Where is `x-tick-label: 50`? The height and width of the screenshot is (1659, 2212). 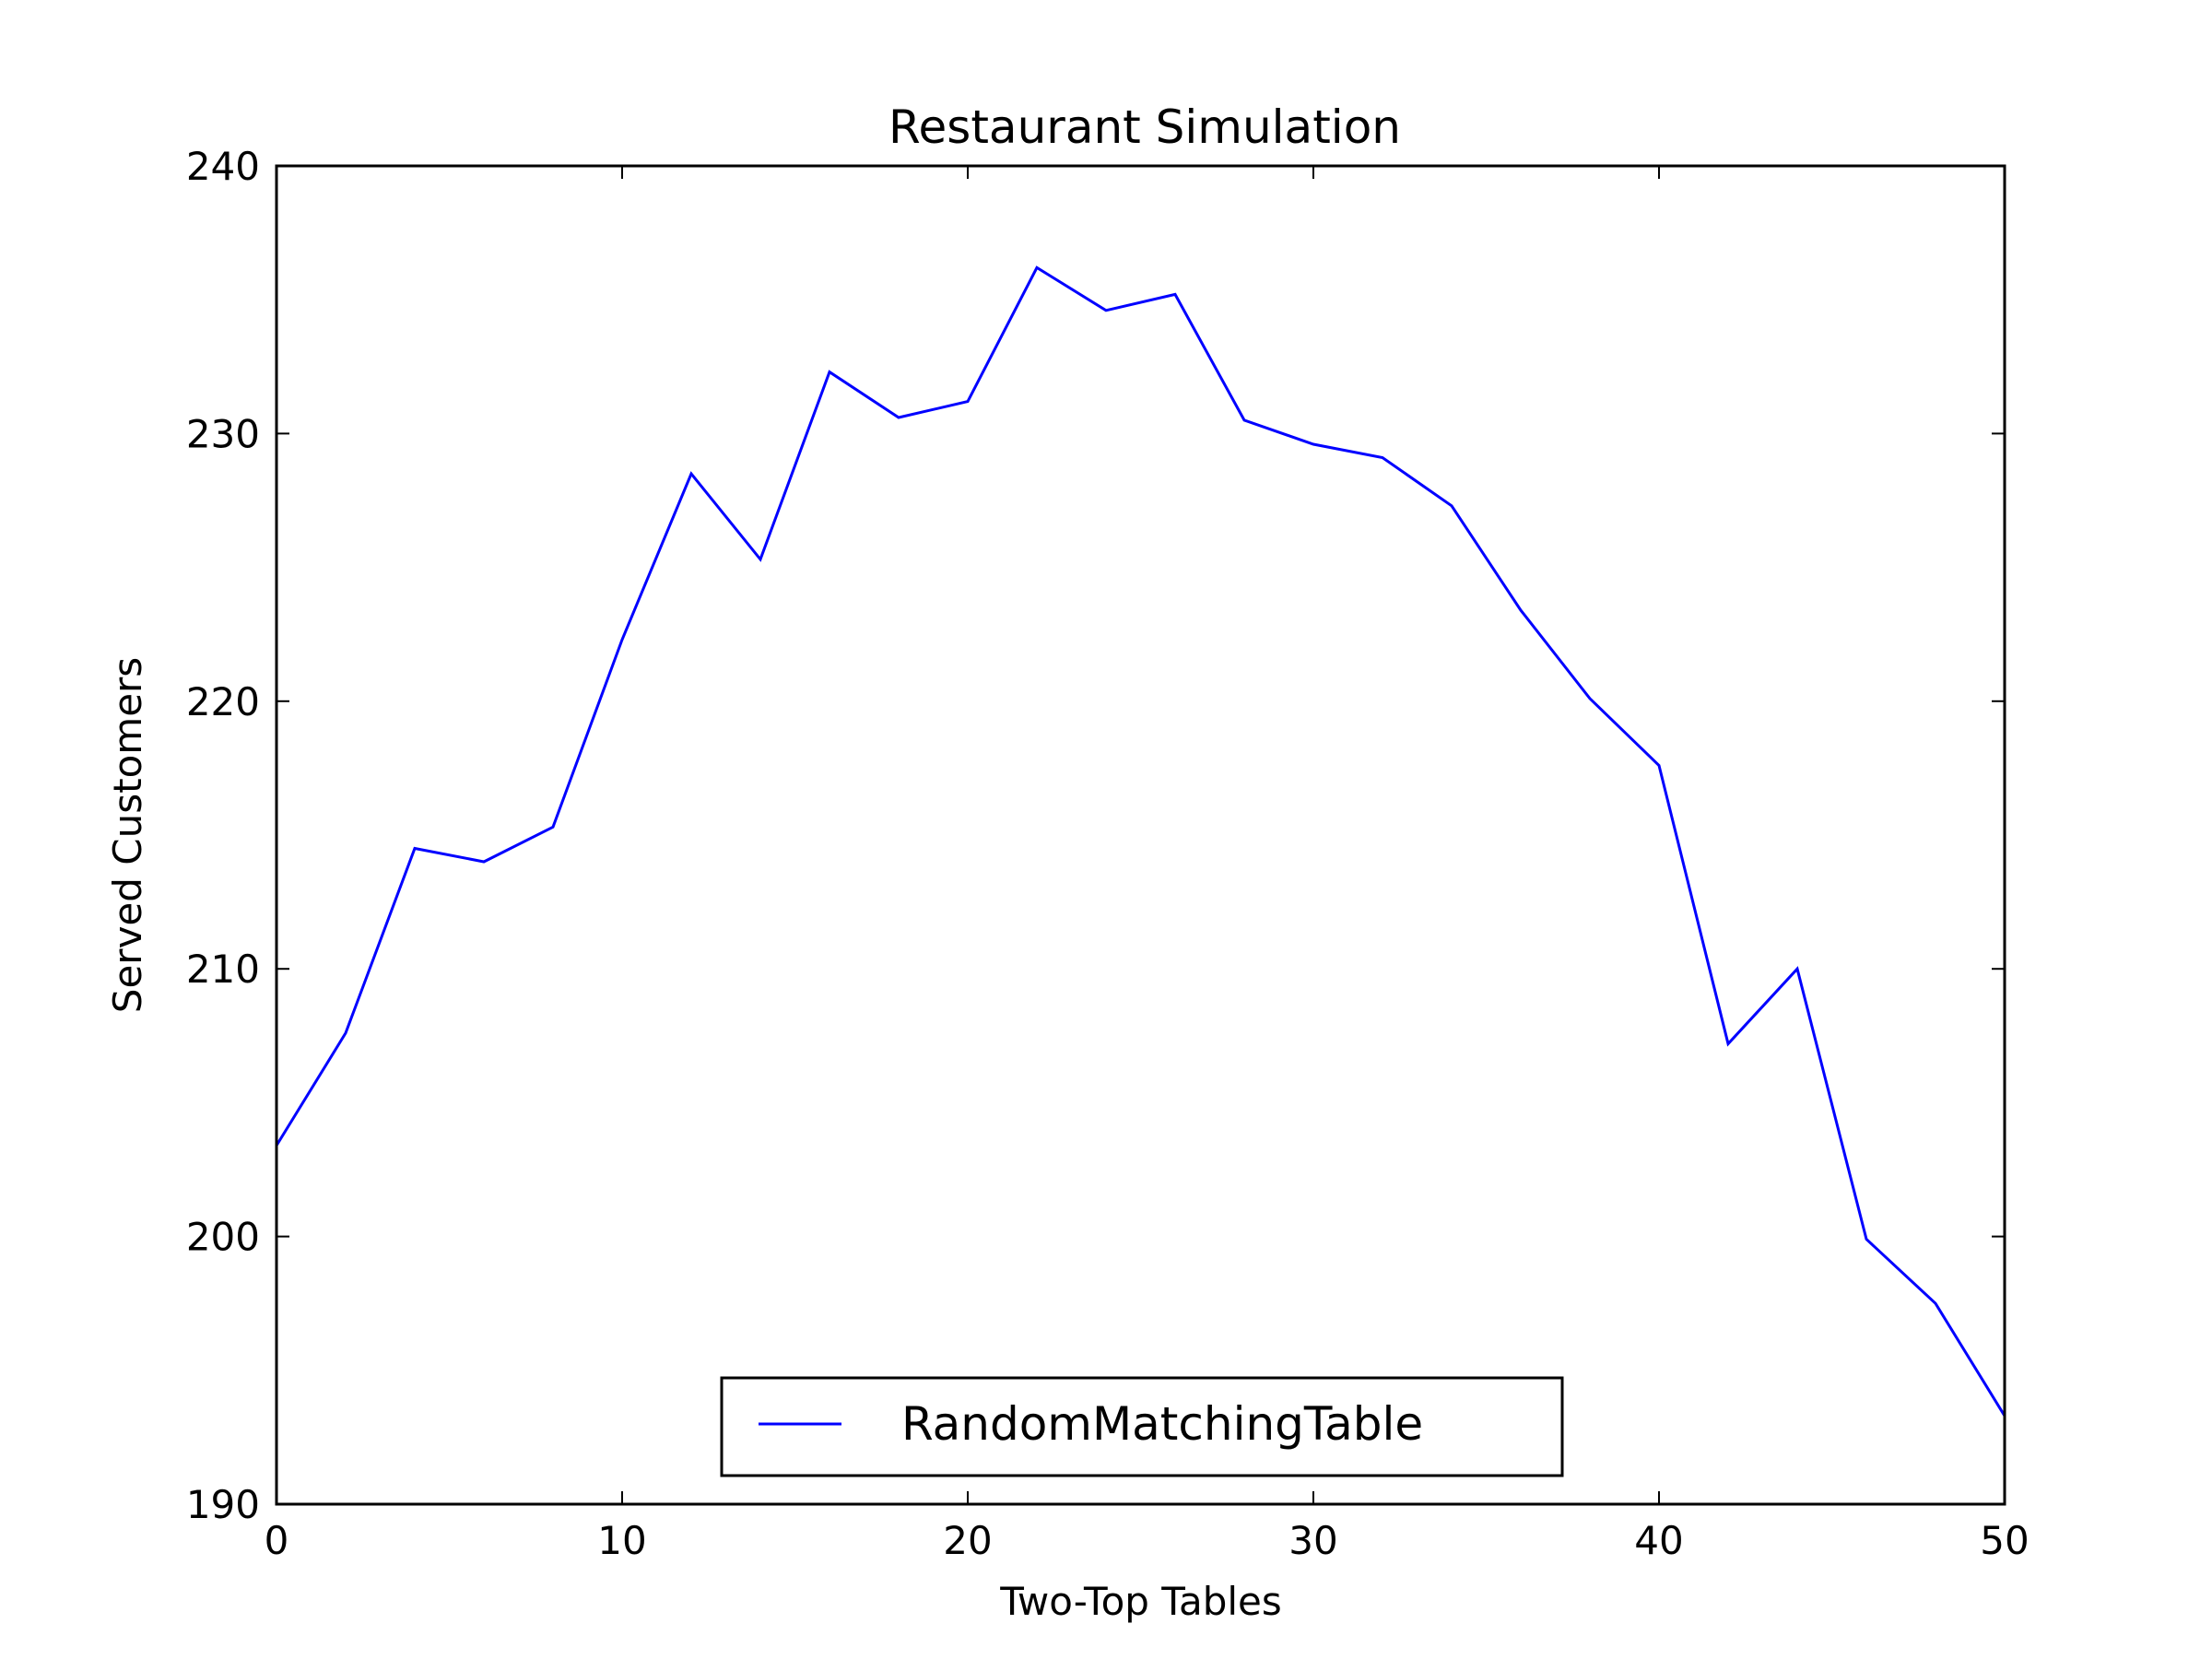 x-tick-label: 50 is located at coordinates (2004, 1540).